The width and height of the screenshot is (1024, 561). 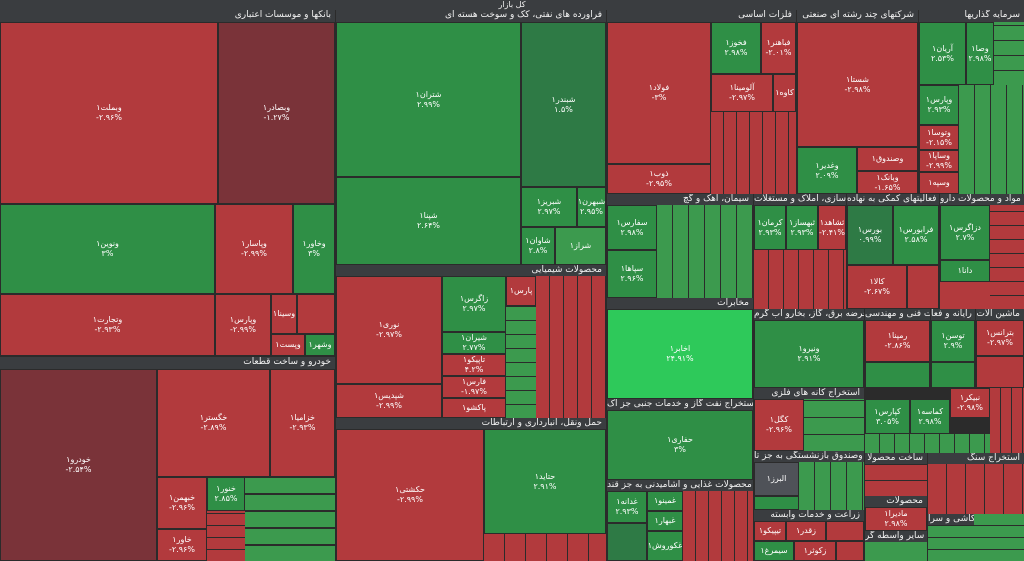 What do you see at coordinates (800, 199) in the screenshot?
I see `sector-header-mass: انبوه سازی، املاک و مستغلات` at bounding box center [800, 199].